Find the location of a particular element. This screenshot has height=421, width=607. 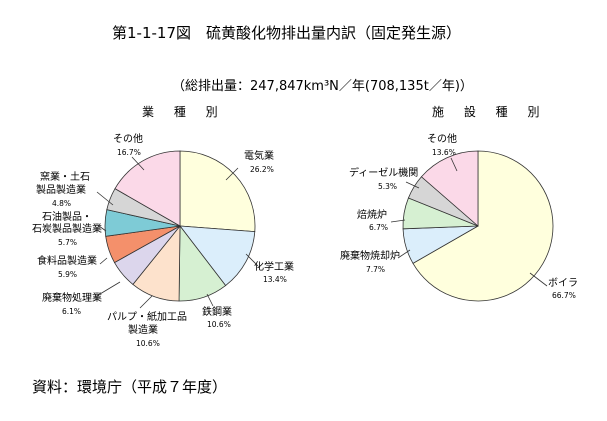

label-sonota1: その他 is located at coordinates (128, 138).